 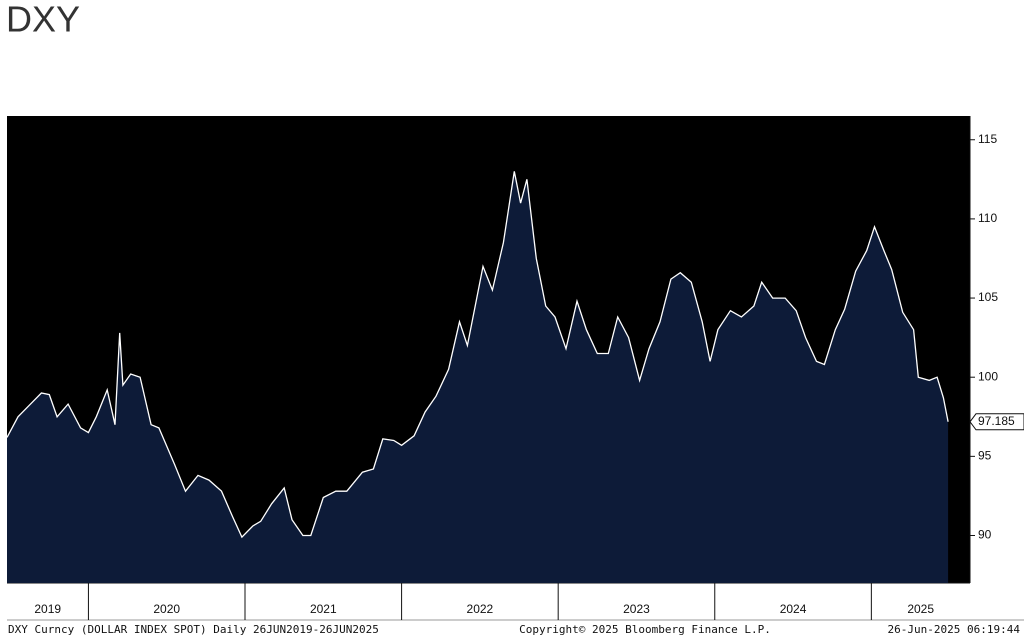 I want to click on y-tick-label: 100, so click(x=988, y=376).